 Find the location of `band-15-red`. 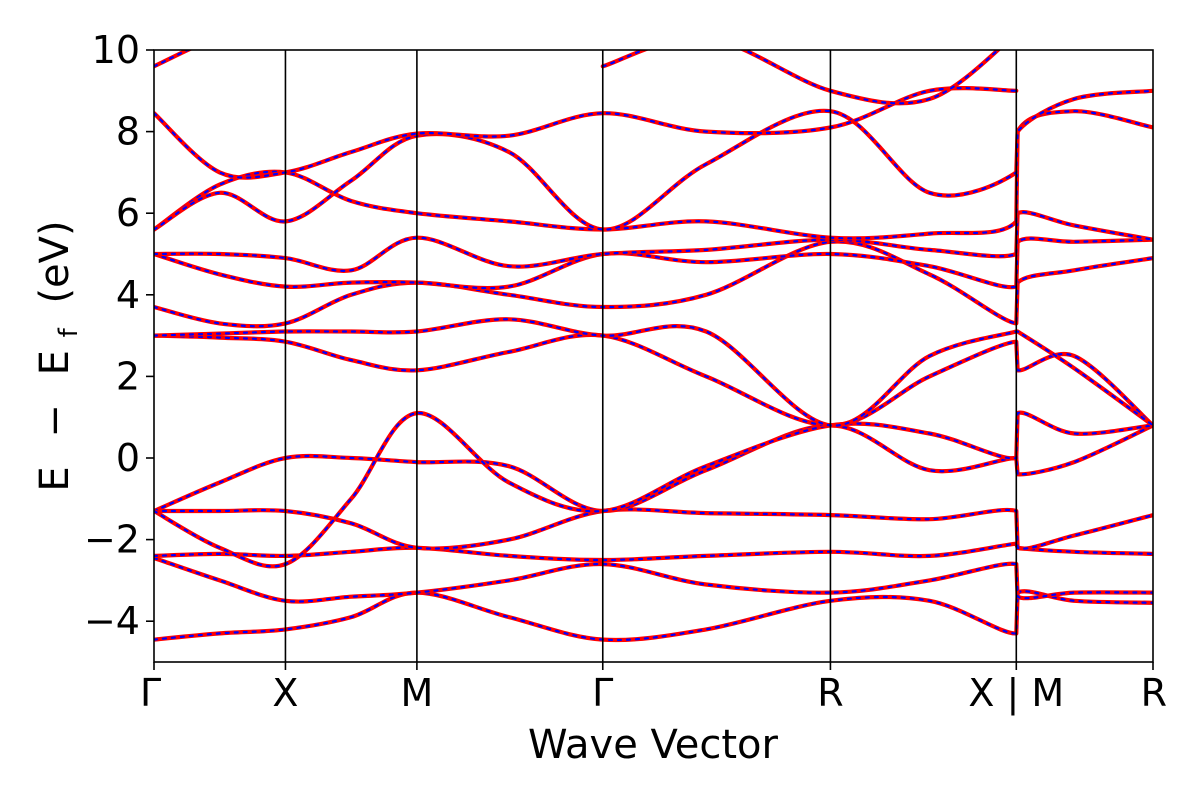

band-15-red is located at coordinates (800, 78).